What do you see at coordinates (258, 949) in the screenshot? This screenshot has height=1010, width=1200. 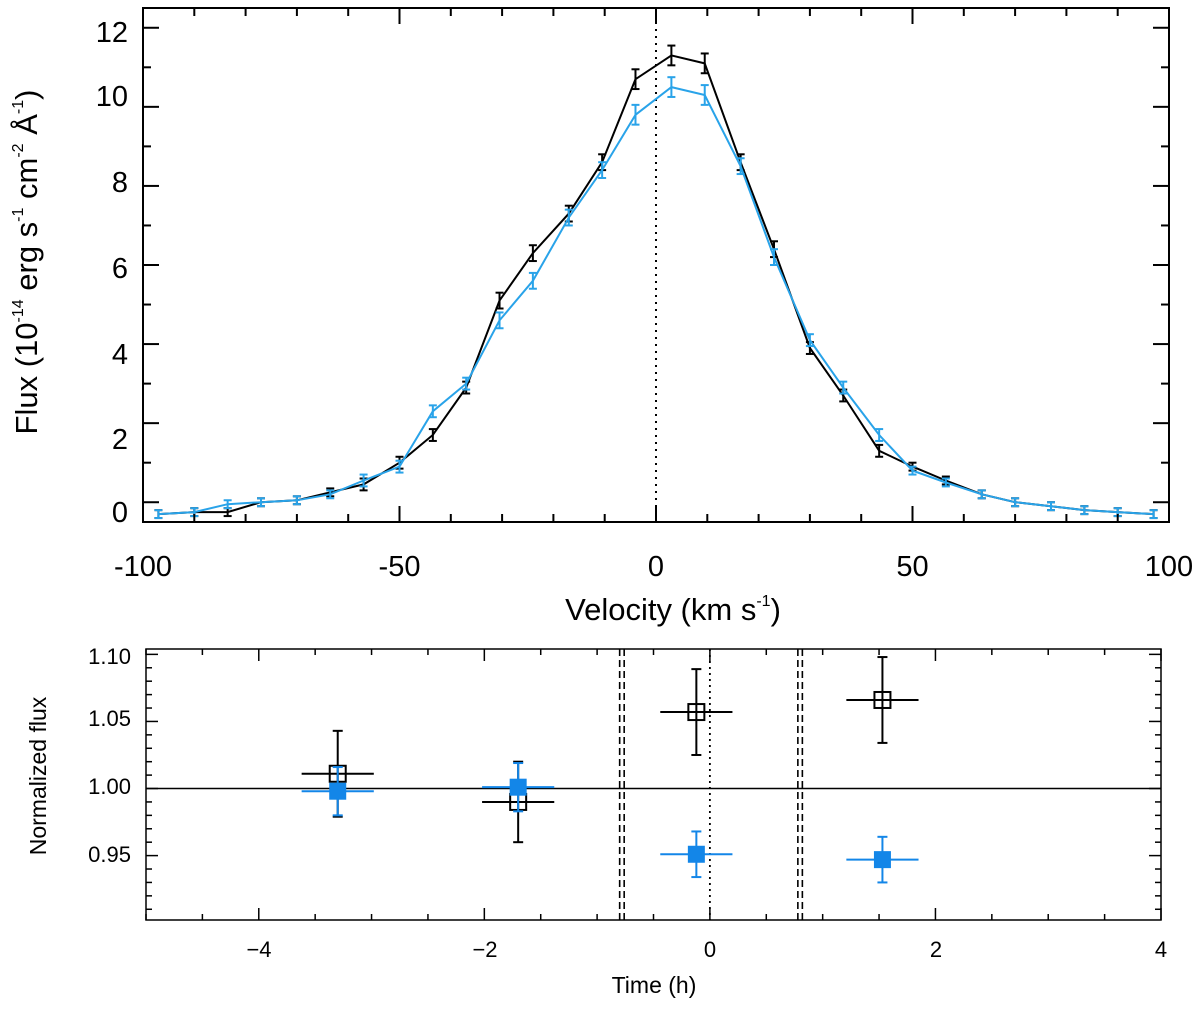 I see `bottom-xtick-label: −4` at bounding box center [258, 949].